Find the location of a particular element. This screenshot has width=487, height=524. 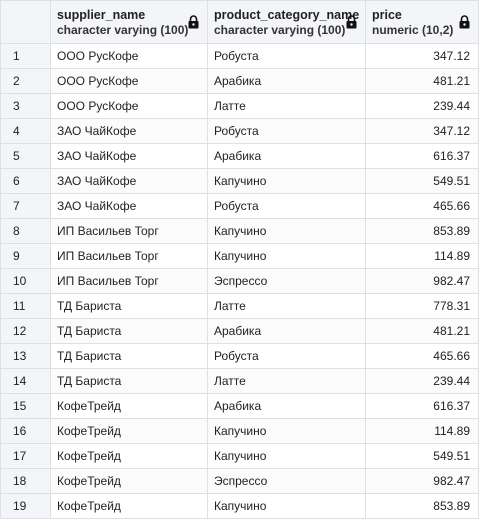

table-row: 5 ЗАО ЧайКофе Арабика 616.37 is located at coordinates (239, 156).